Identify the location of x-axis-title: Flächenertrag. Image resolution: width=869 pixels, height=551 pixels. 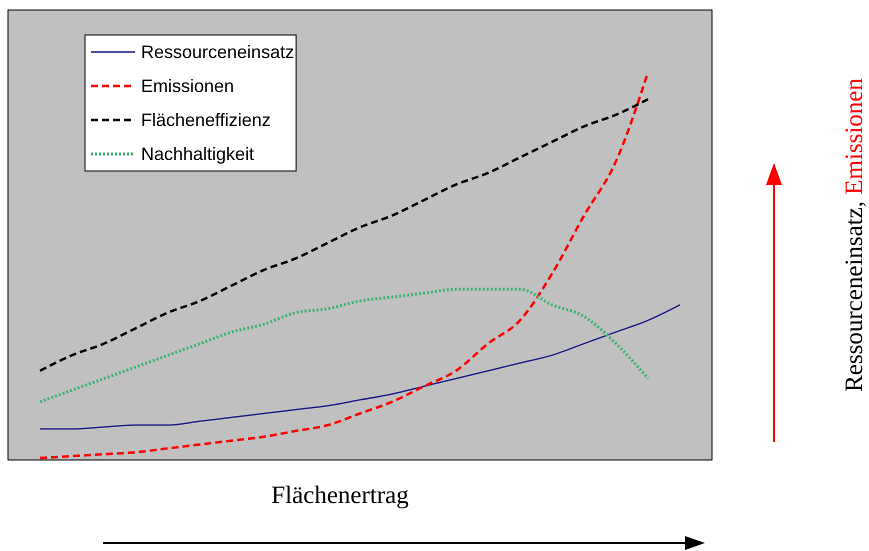
(340, 495).